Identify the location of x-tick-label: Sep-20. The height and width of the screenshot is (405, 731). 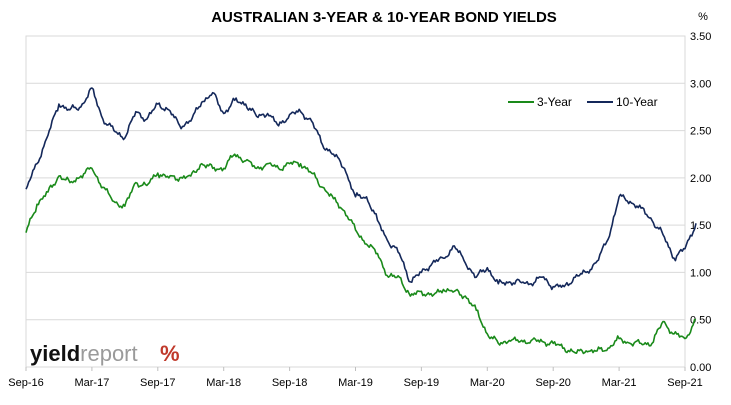
(552, 383).